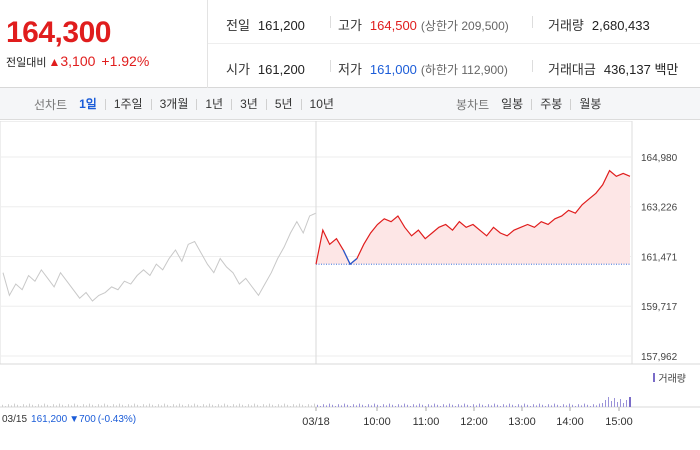  What do you see at coordinates (54, 62) in the screenshot?
I see `up-arrow-icon: ▲` at bounding box center [54, 62].